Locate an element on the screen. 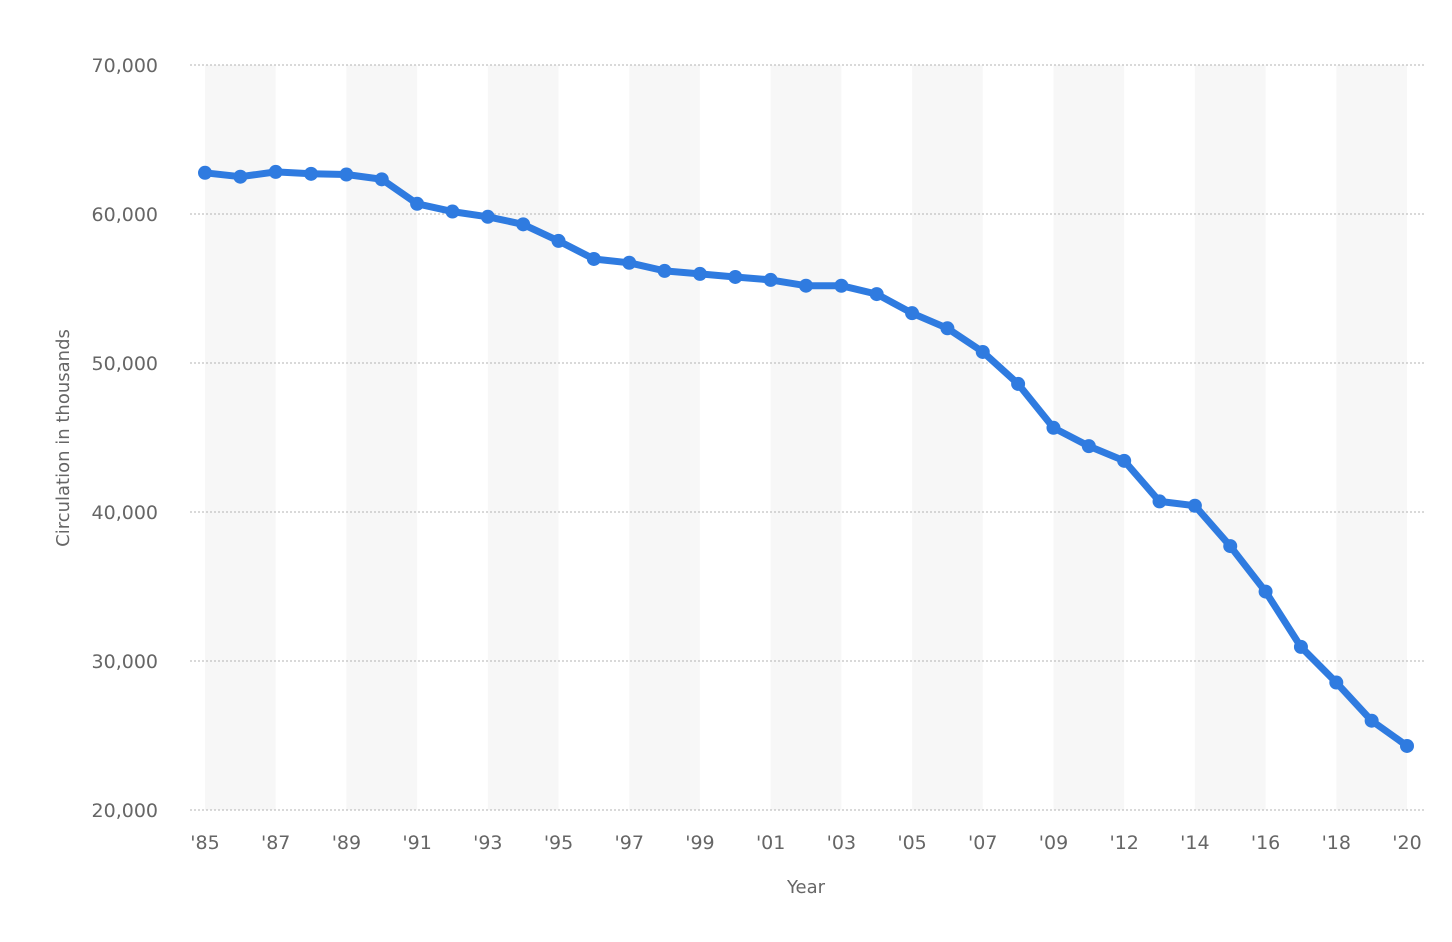  x-tick-label: '95 is located at coordinates (558, 843).